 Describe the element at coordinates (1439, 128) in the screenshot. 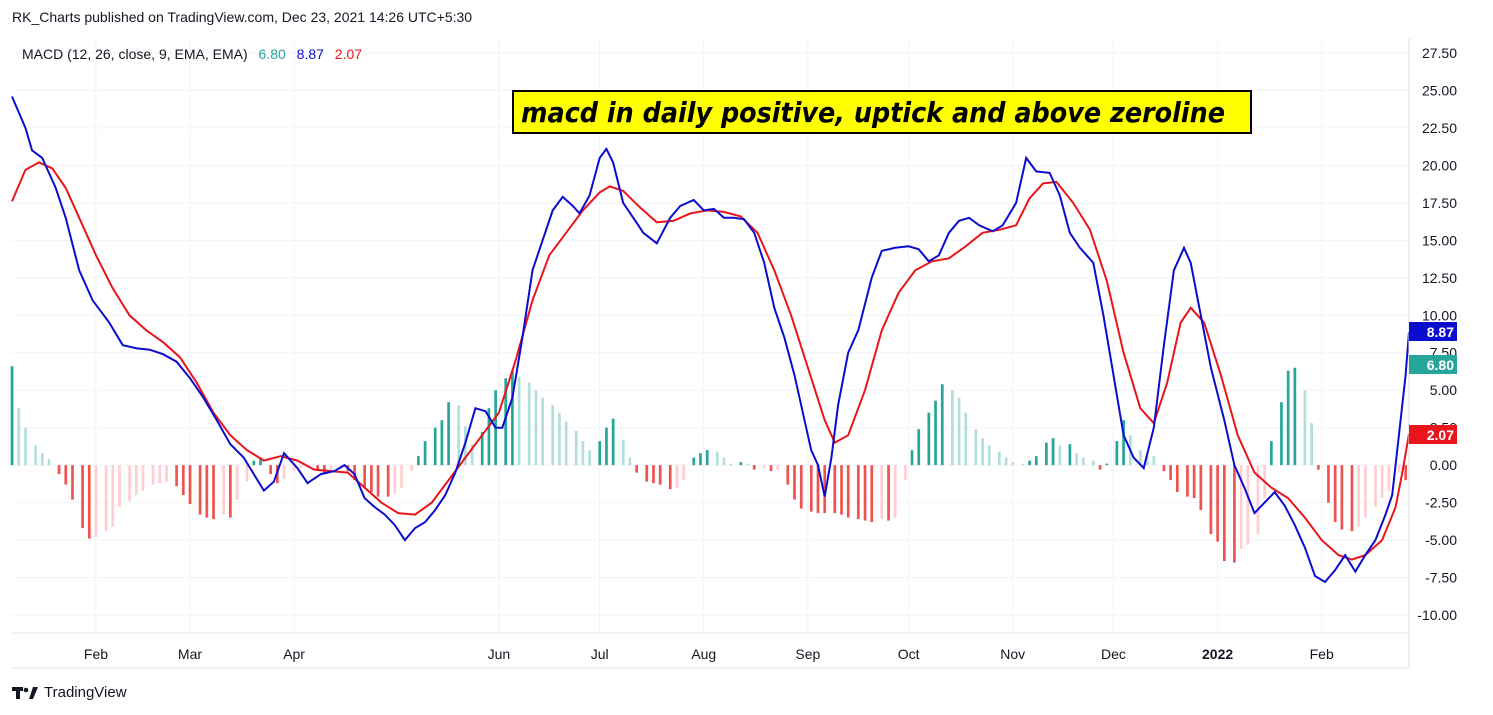

I see `y-tick-label: 22.50` at that location.